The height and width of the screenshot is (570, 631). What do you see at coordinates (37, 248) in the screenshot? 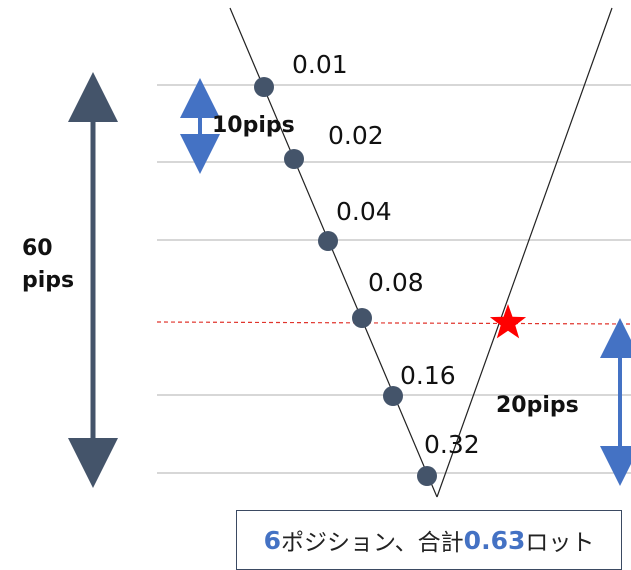
I see `total-range-label-number: 60` at bounding box center [37, 248].